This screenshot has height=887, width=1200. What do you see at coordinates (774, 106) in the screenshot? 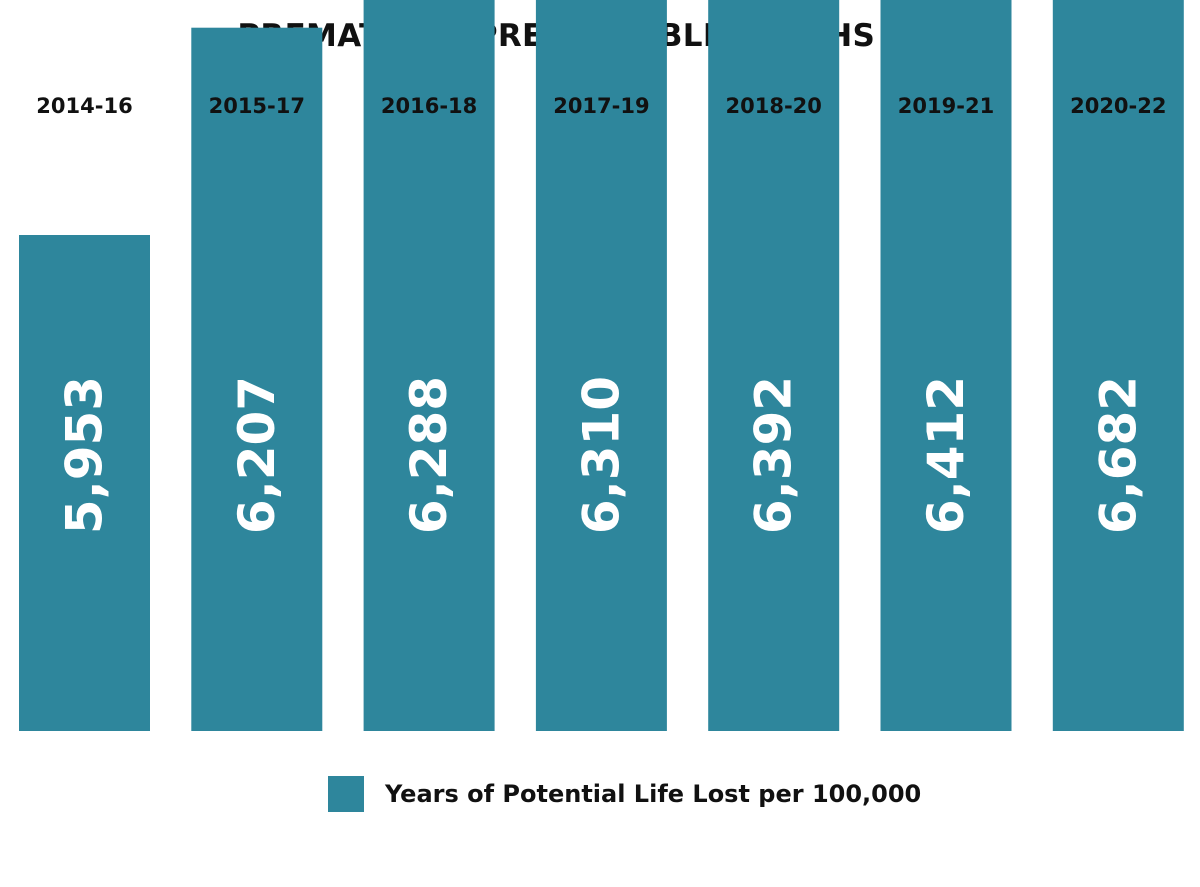
I see `category-label-2018-20: 2018-20` at bounding box center [774, 106].